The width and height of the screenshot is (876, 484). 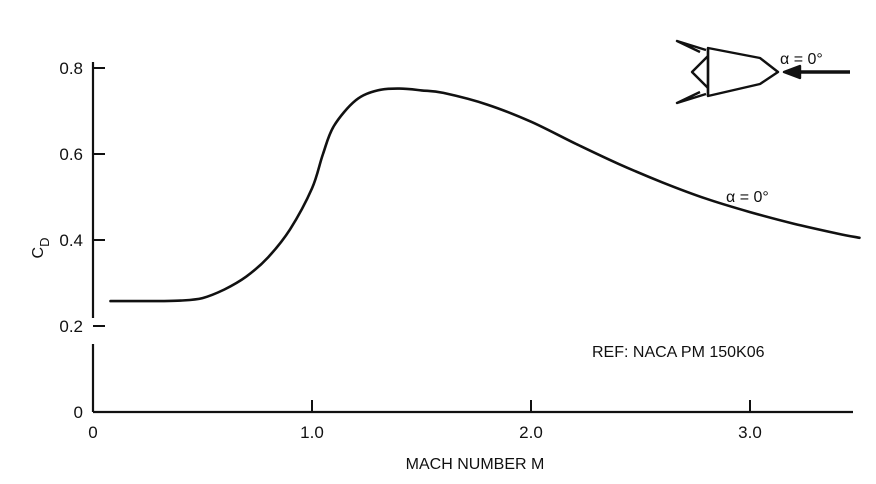 What do you see at coordinates (531, 432) in the screenshot?
I see `x-tick-label: 2.0` at bounding box center [531, 432].